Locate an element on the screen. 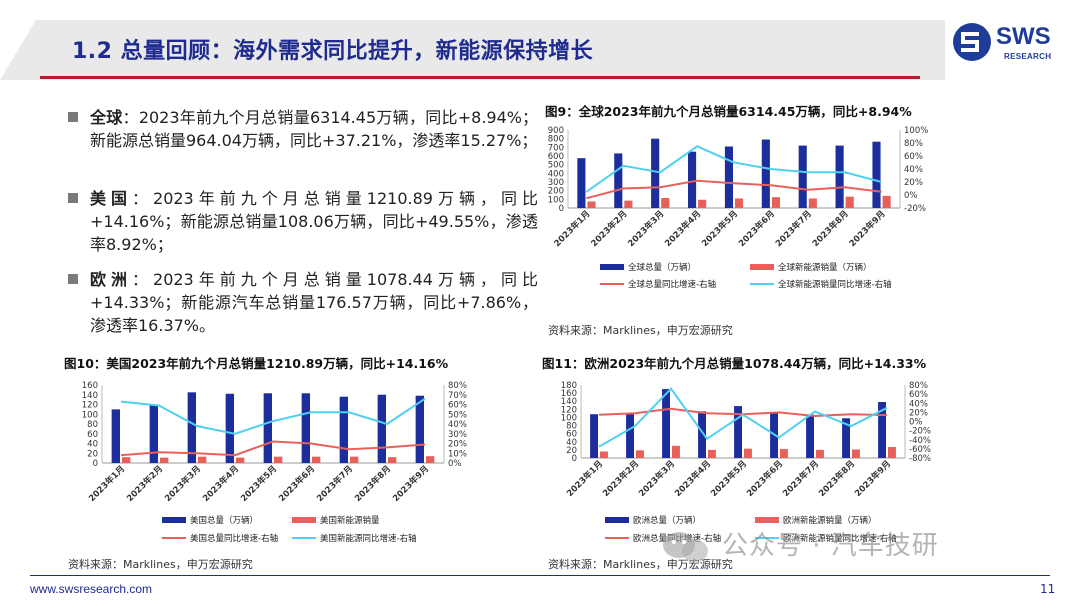 The height and width of the screenshot is (607, 1080). chart-source-us: 资料来源：Marklines，申万宏源研究 is located at coordinates (160, 564).